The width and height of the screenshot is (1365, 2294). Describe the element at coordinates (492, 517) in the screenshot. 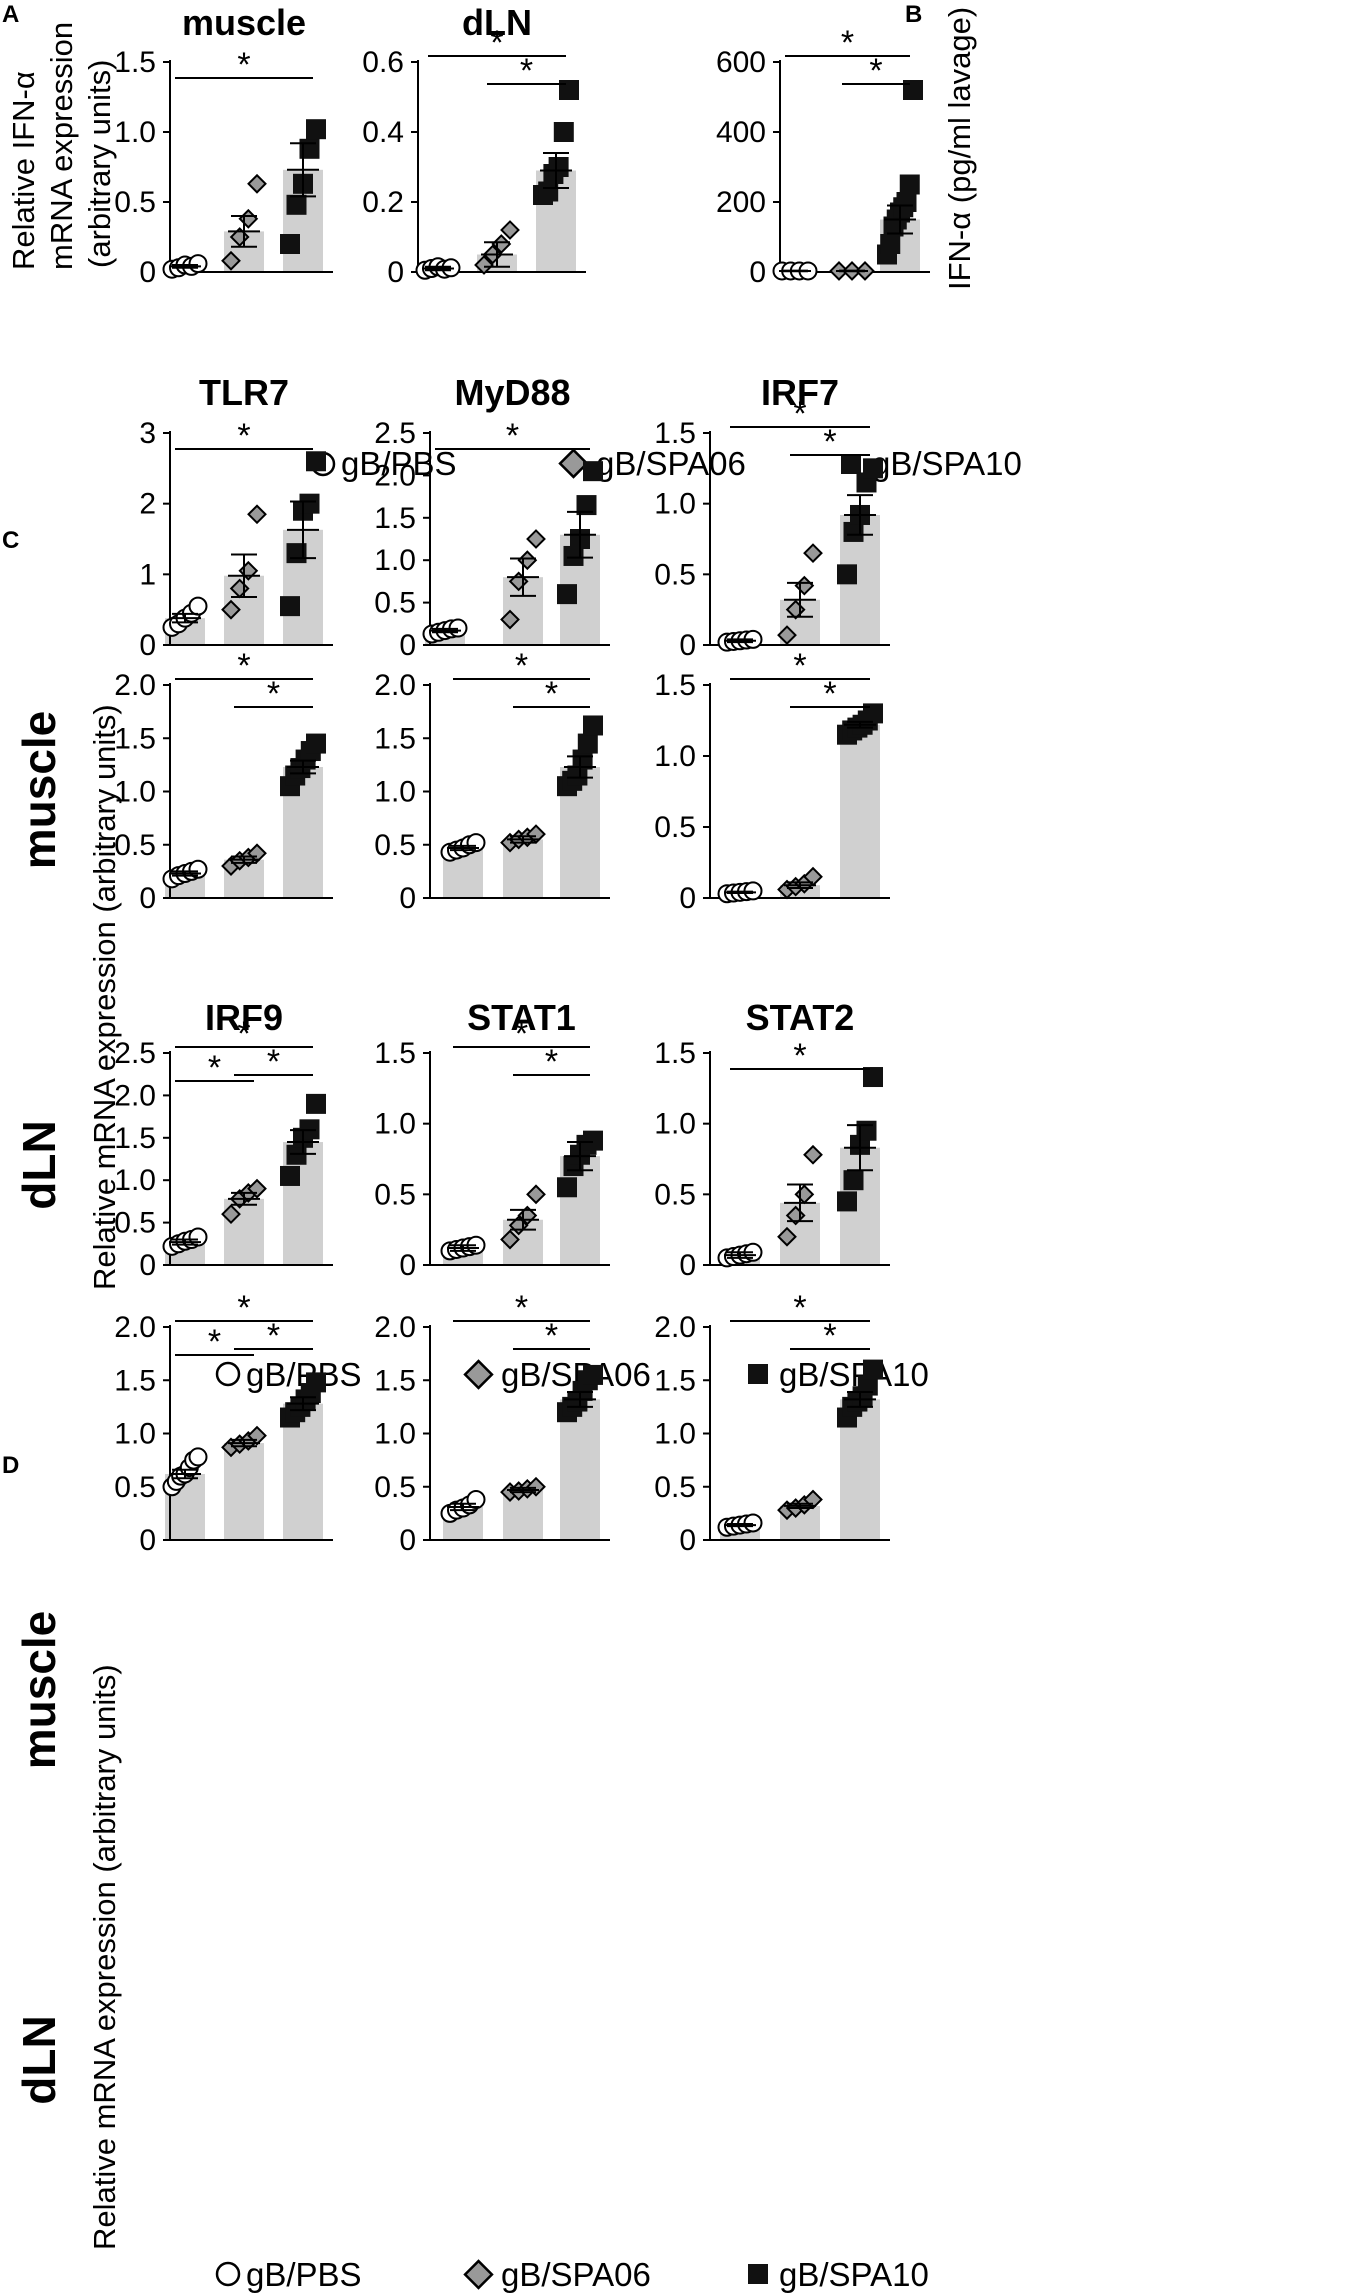

I see `chart-c_myd88_muscle: 0 0.5 1.0 1.5 2.0 2.5 * MyD88` at that location.